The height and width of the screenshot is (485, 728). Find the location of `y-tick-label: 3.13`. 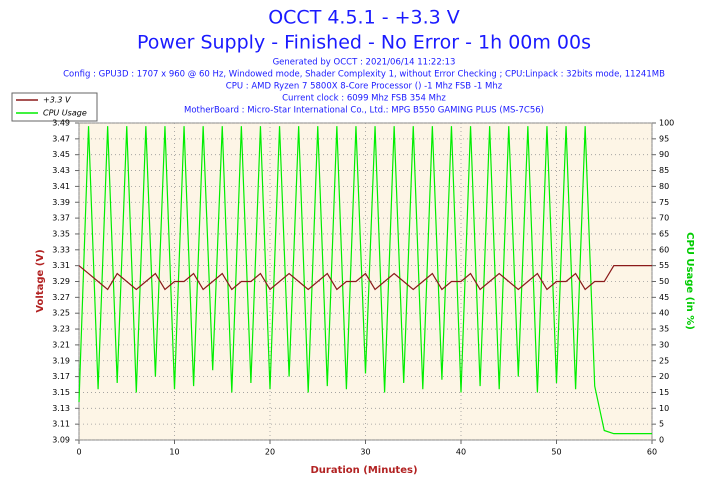

y-tick-label: 3.13 is located at coordinates (61, 408).